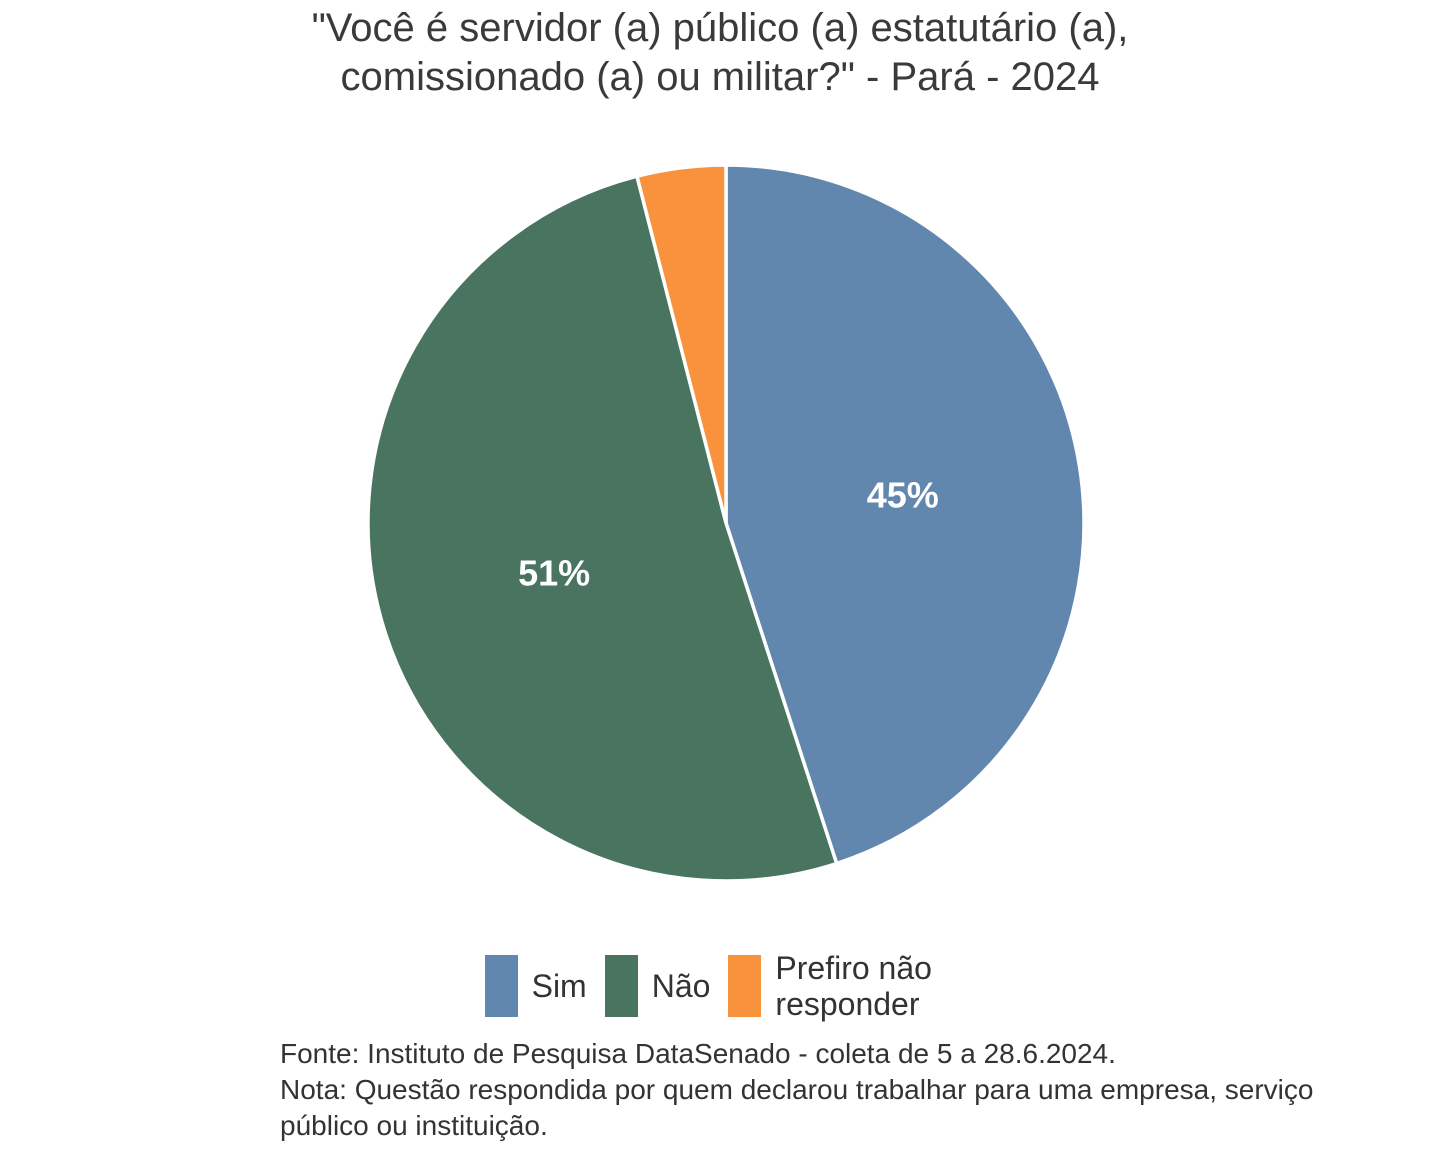 This screenshot has height=1152, width=1440. What do you see at coordinates (559, 986) in the screenshot?
I see `legend-label-sim: Sim` at bounding box center [559, 986].